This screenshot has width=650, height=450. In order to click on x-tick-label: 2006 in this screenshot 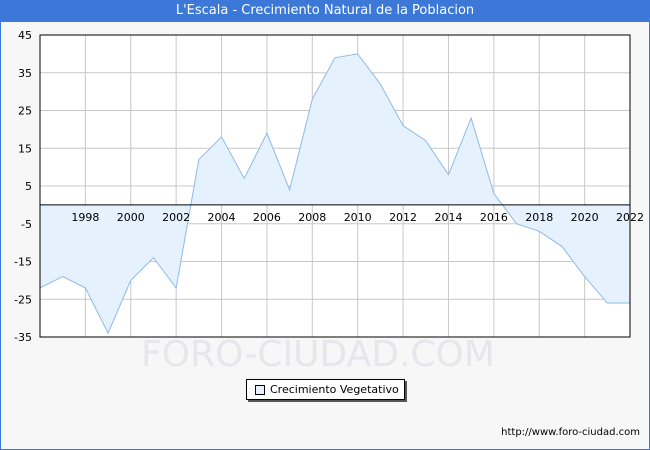, I will do `click(267, 217)`.